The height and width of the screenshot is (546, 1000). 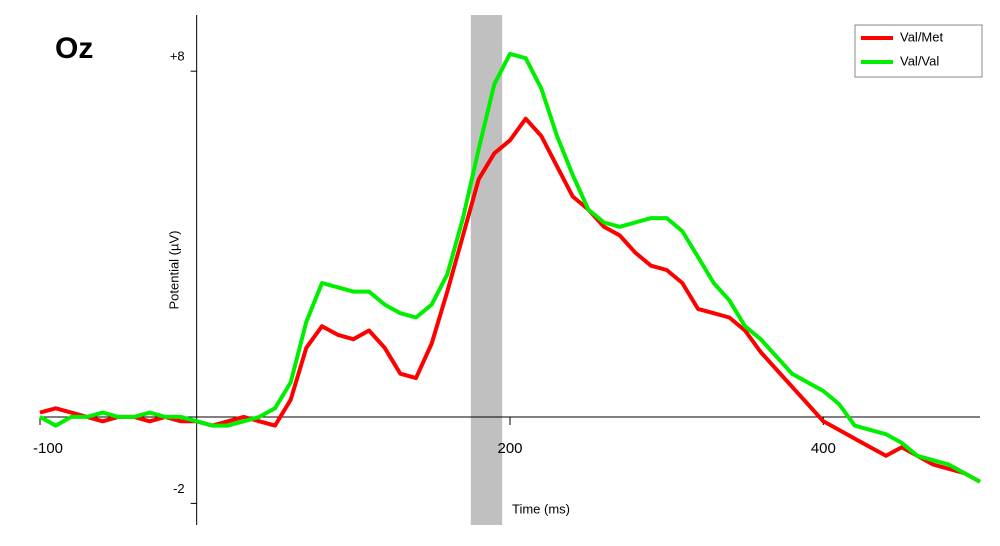 I want to click on chart-title: Oz, so click(x=74, y=48).